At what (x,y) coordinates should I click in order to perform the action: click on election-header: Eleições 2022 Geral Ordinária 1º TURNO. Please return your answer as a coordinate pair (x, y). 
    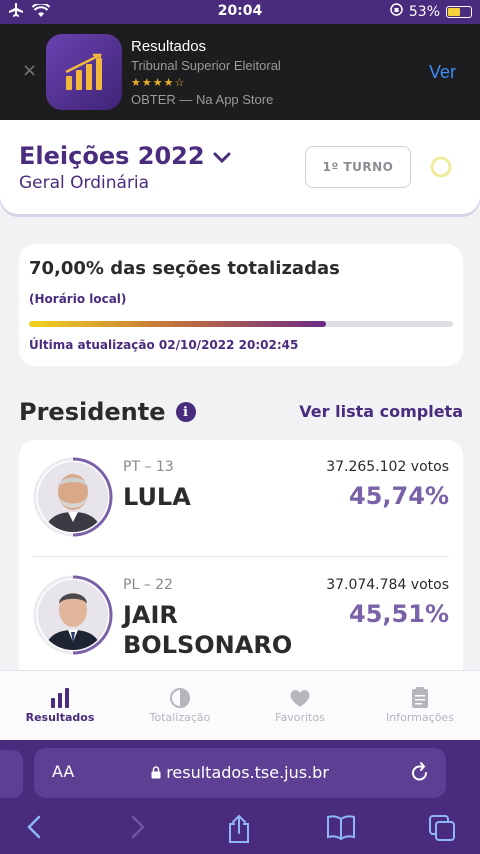
    Looking at the image, I should click on (240, 167).